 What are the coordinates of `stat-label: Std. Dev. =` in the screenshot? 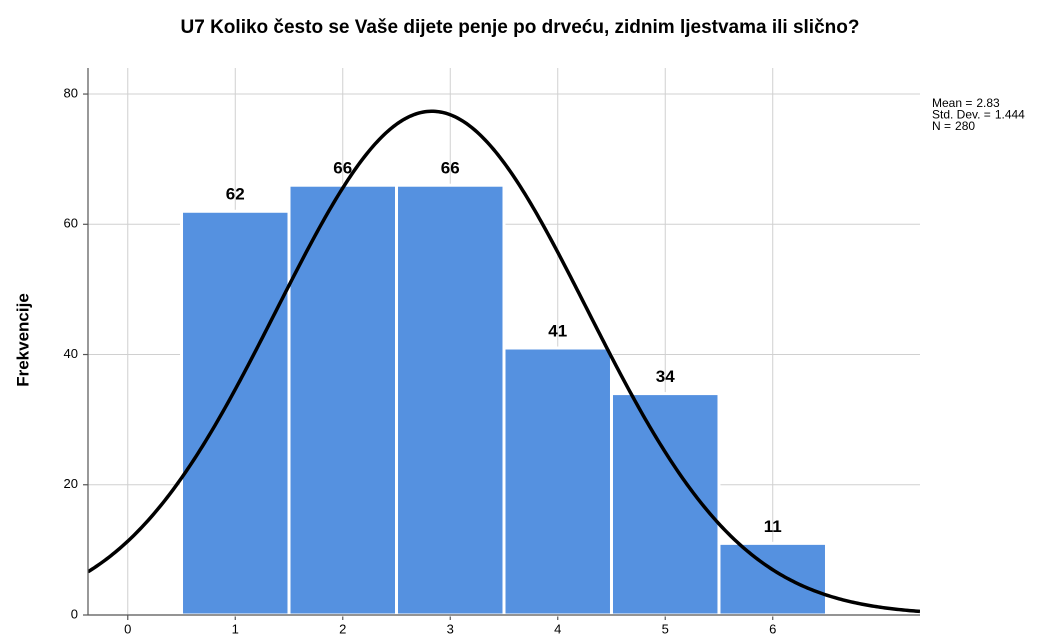 It's located at (961, 115).